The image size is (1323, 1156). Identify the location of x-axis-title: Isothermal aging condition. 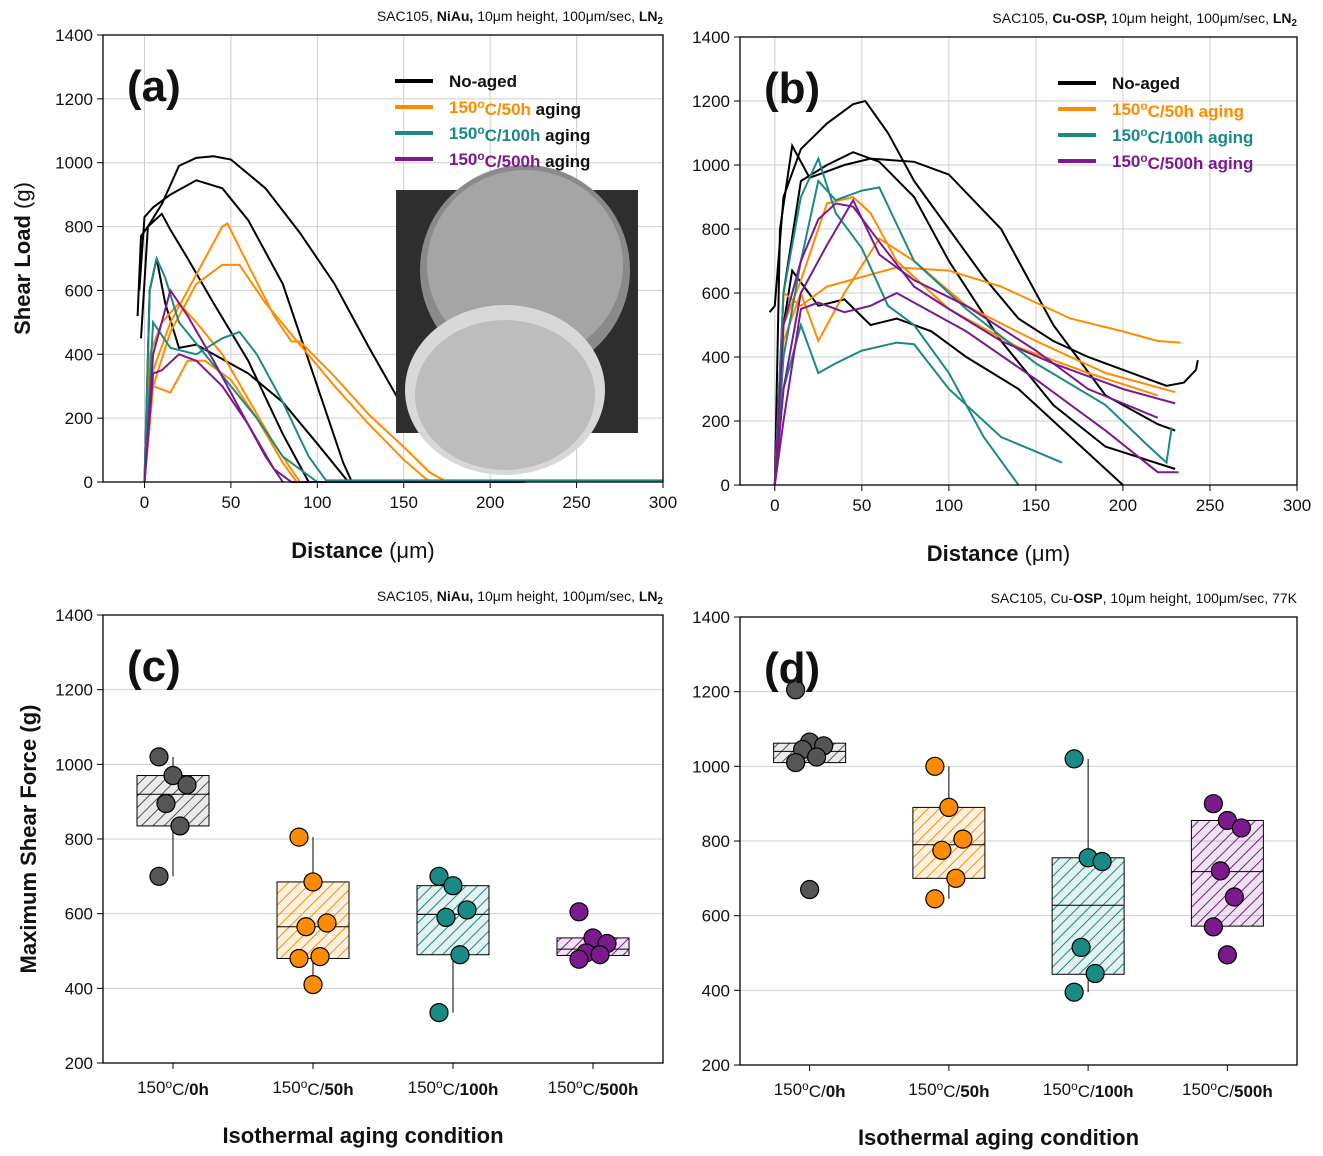
(362, 1135).